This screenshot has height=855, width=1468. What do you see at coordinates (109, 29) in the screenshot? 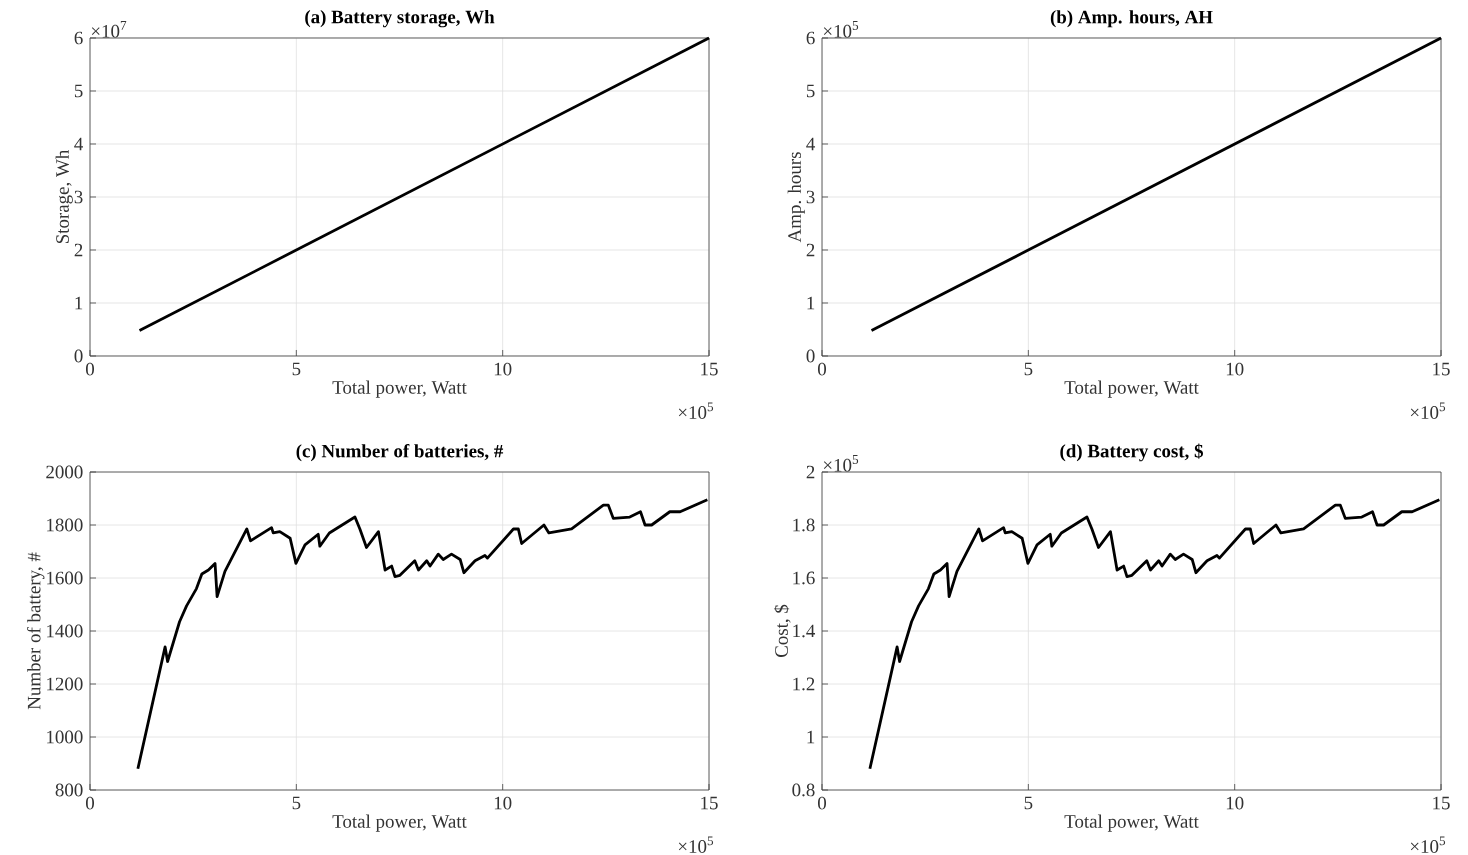
I see `text: ×10$^{7}$` at bounding box center [109, 29].